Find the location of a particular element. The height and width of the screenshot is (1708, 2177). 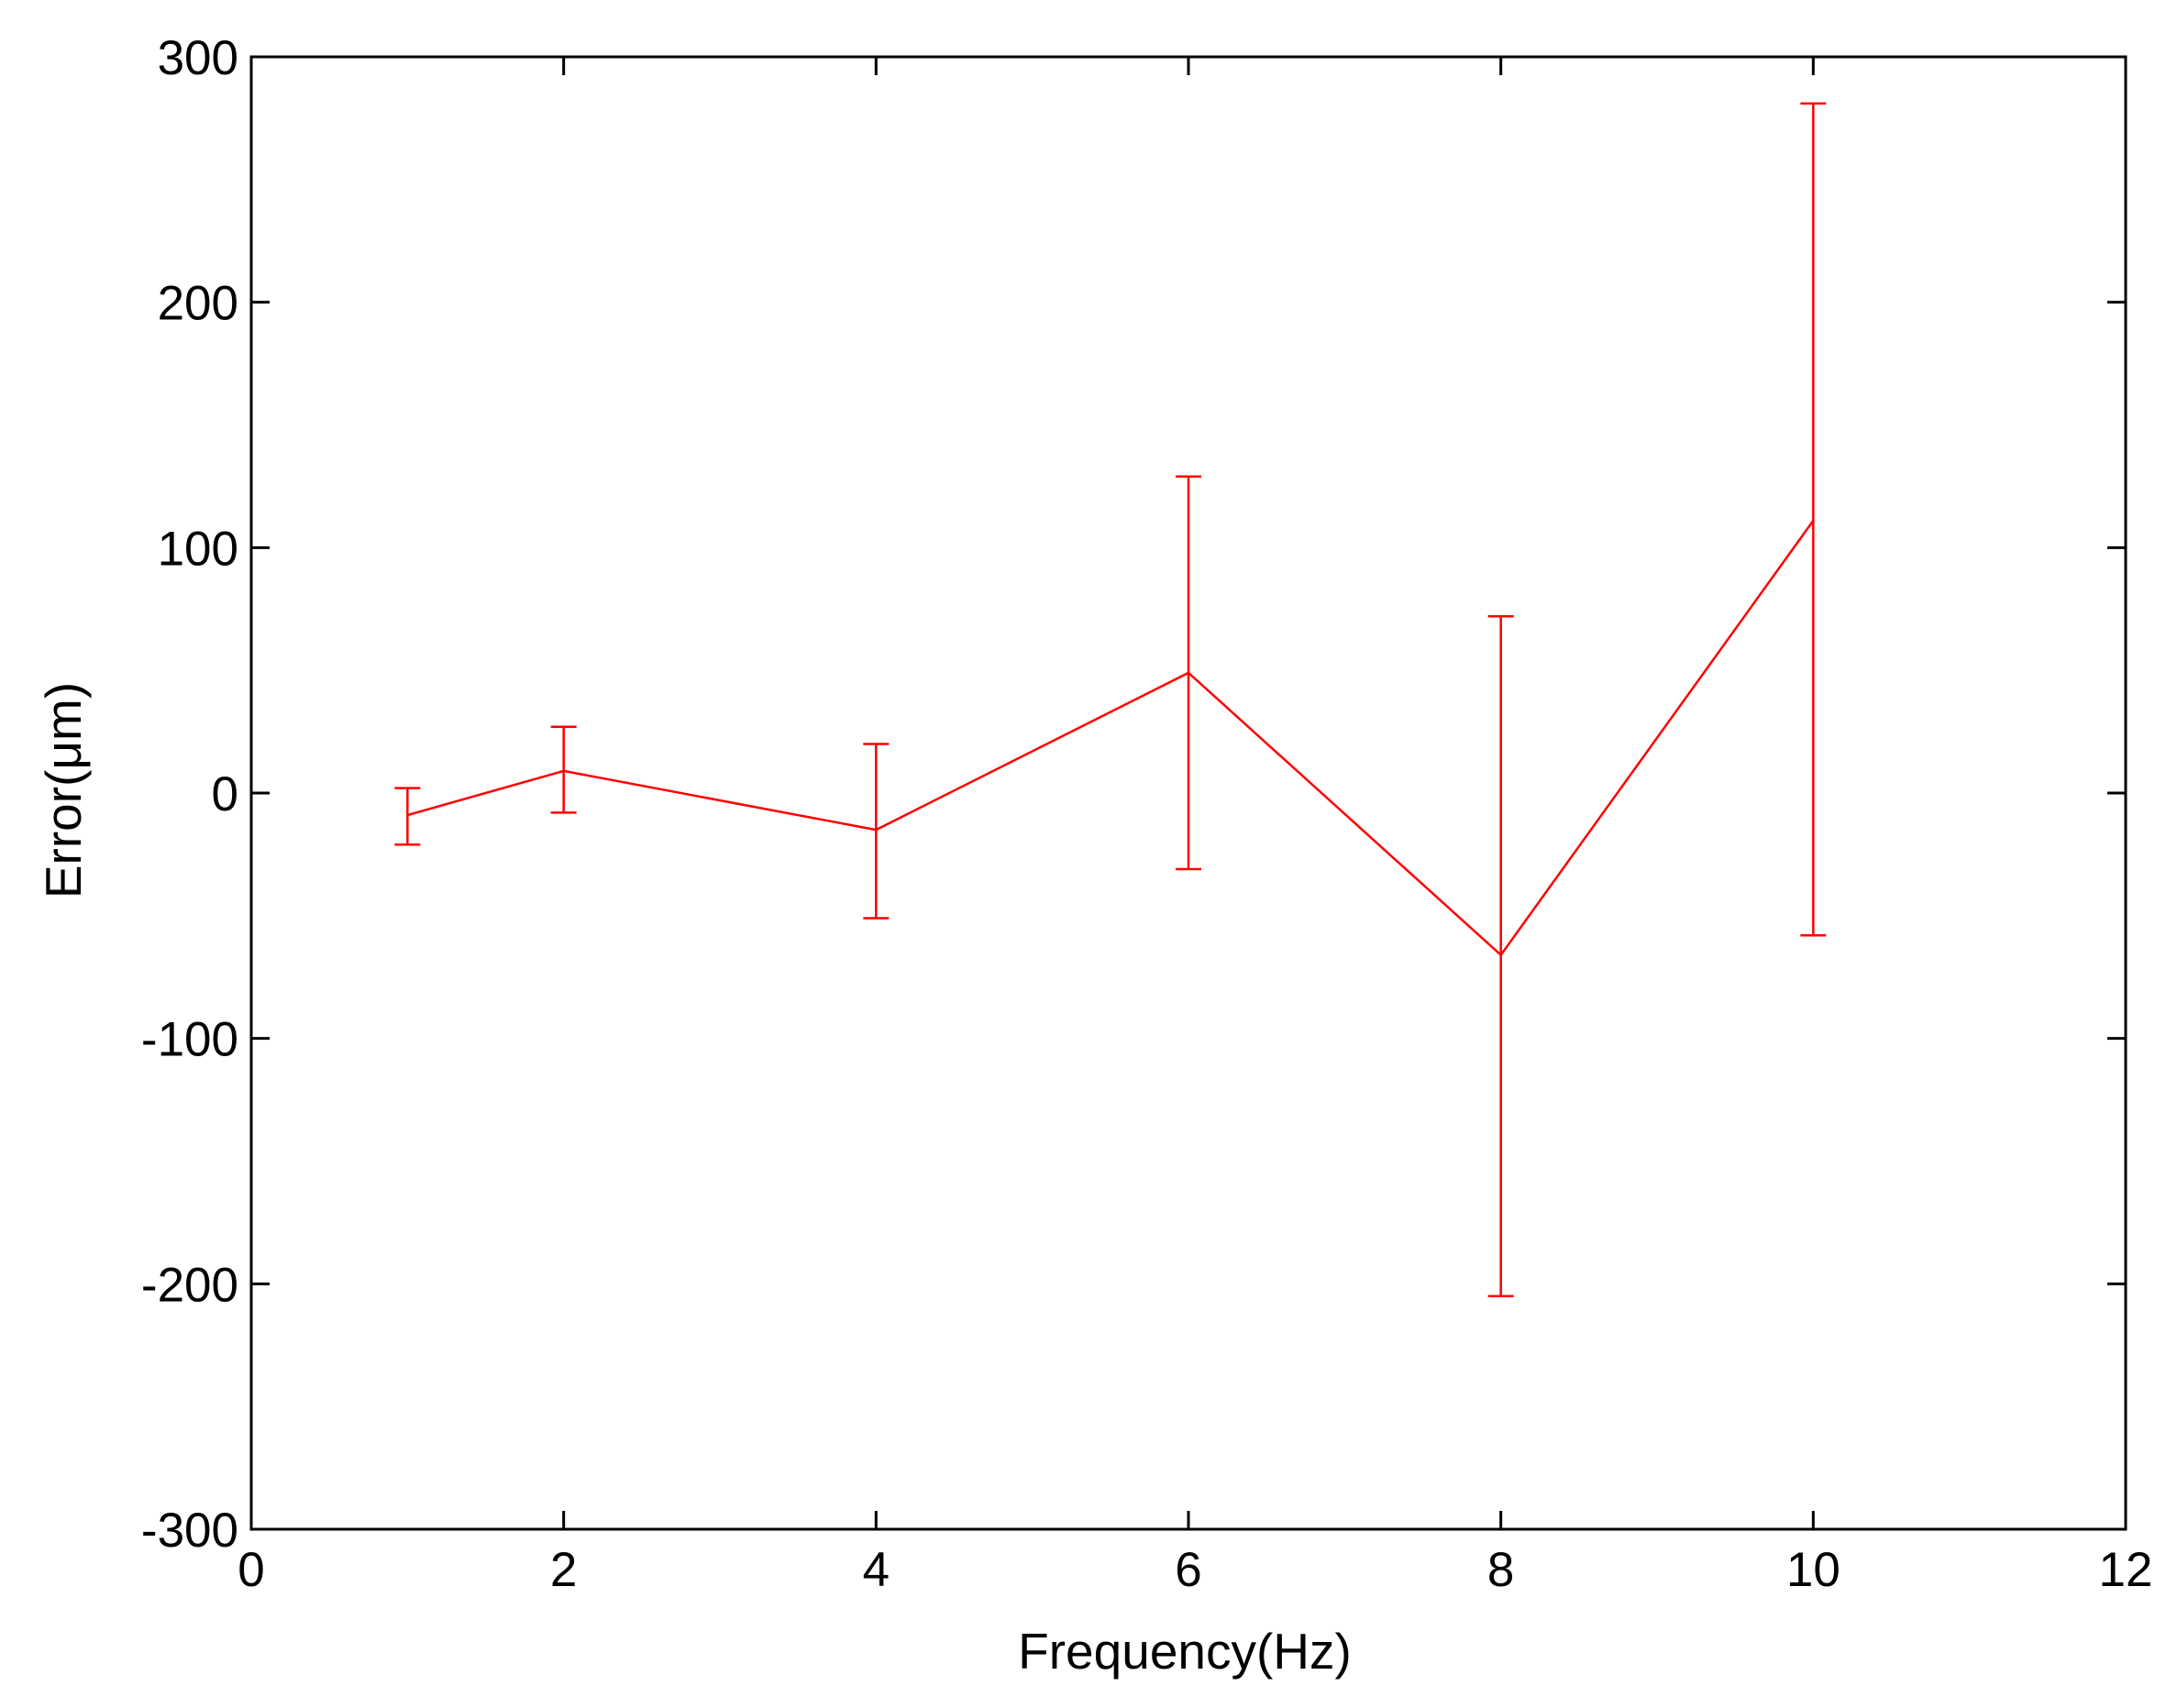

y-tick-label: -200 is located at coordinates (189, 1285).